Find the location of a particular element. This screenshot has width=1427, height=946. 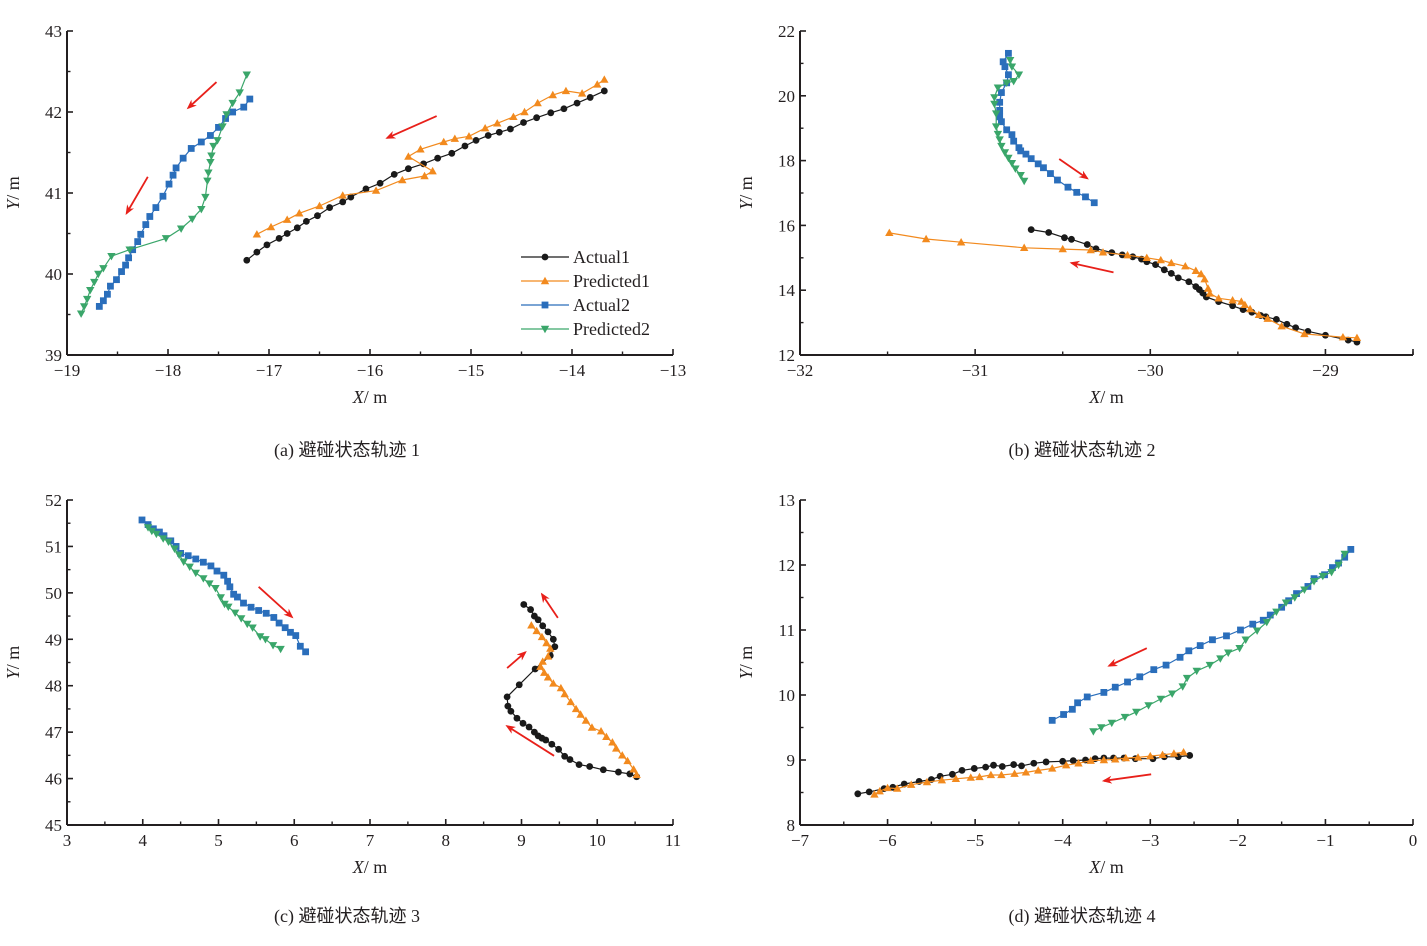

y-axis-title: Y/ m is located at coordinates (746, 193).